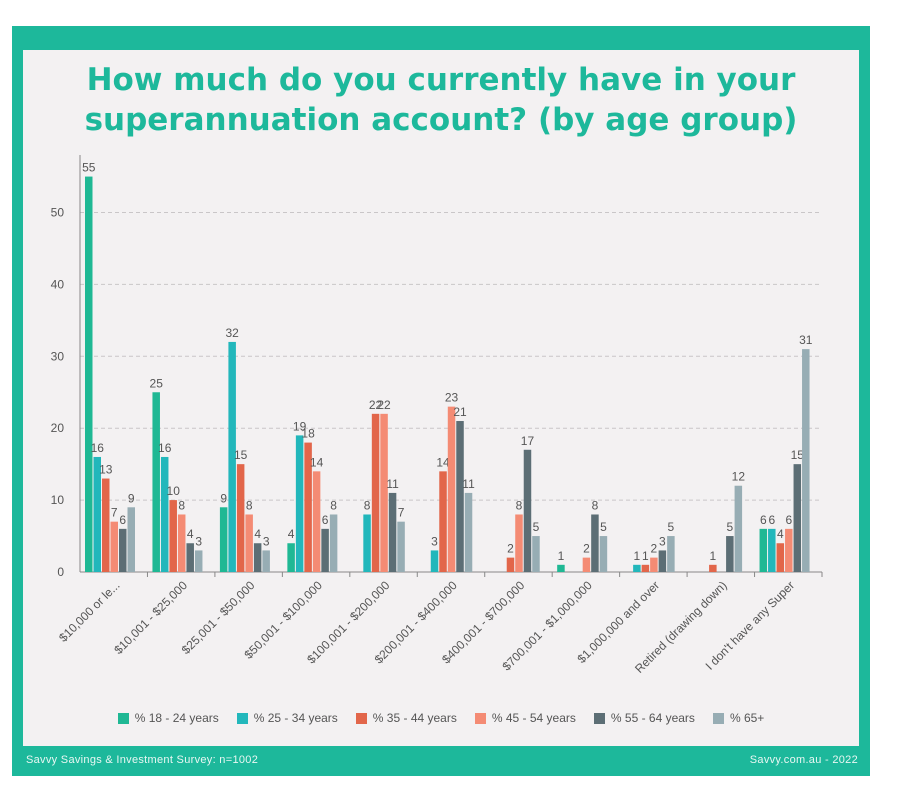 This screenshot has width=900, height=800. I want to click on data-label: 11, so click(392, 484).